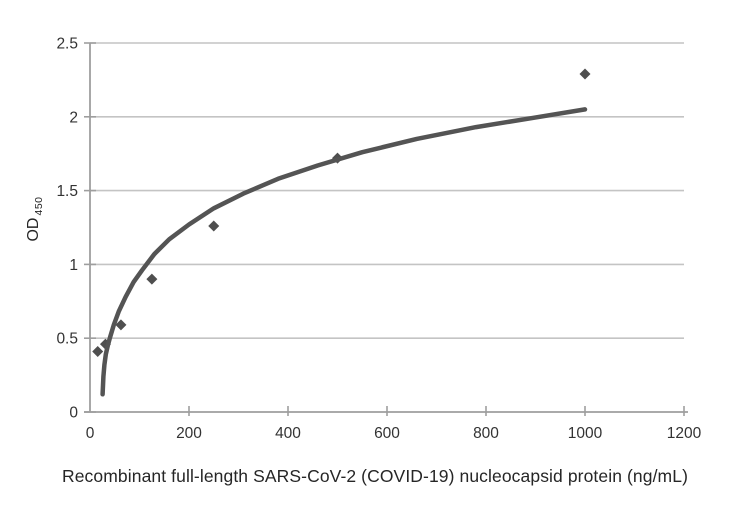 This screenshot has width=750, height=505. What do you see at coordinates (67, 44) in the screenshot?
I see `y-tick-label-2.5: 2.5` at bounding box center [67, 44].